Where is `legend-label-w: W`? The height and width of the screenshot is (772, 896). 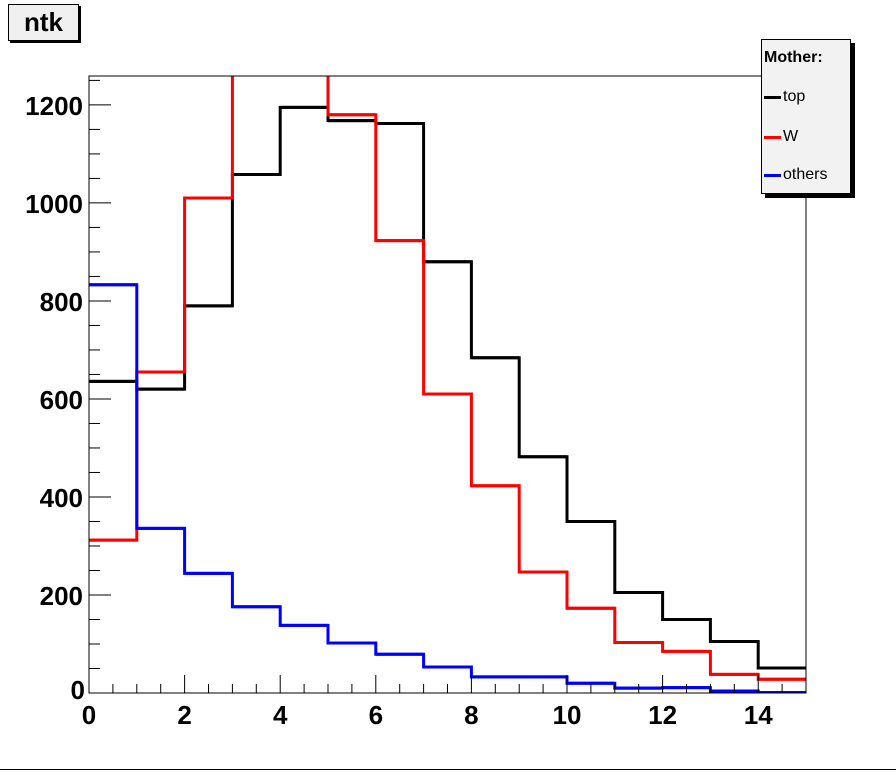
legend-label-w: W is located at coordinates (791, 136).